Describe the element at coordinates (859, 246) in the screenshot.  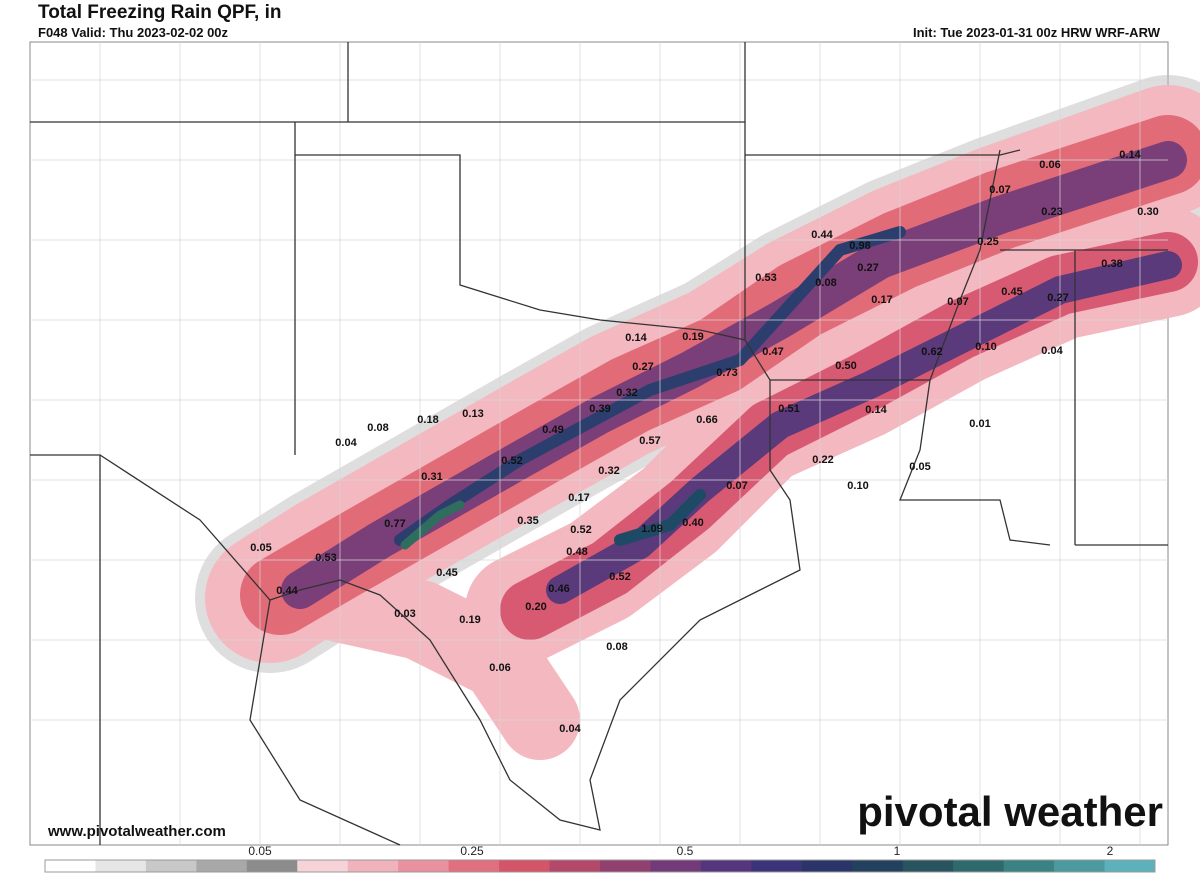
I see `value-label: 0.98` at that location.